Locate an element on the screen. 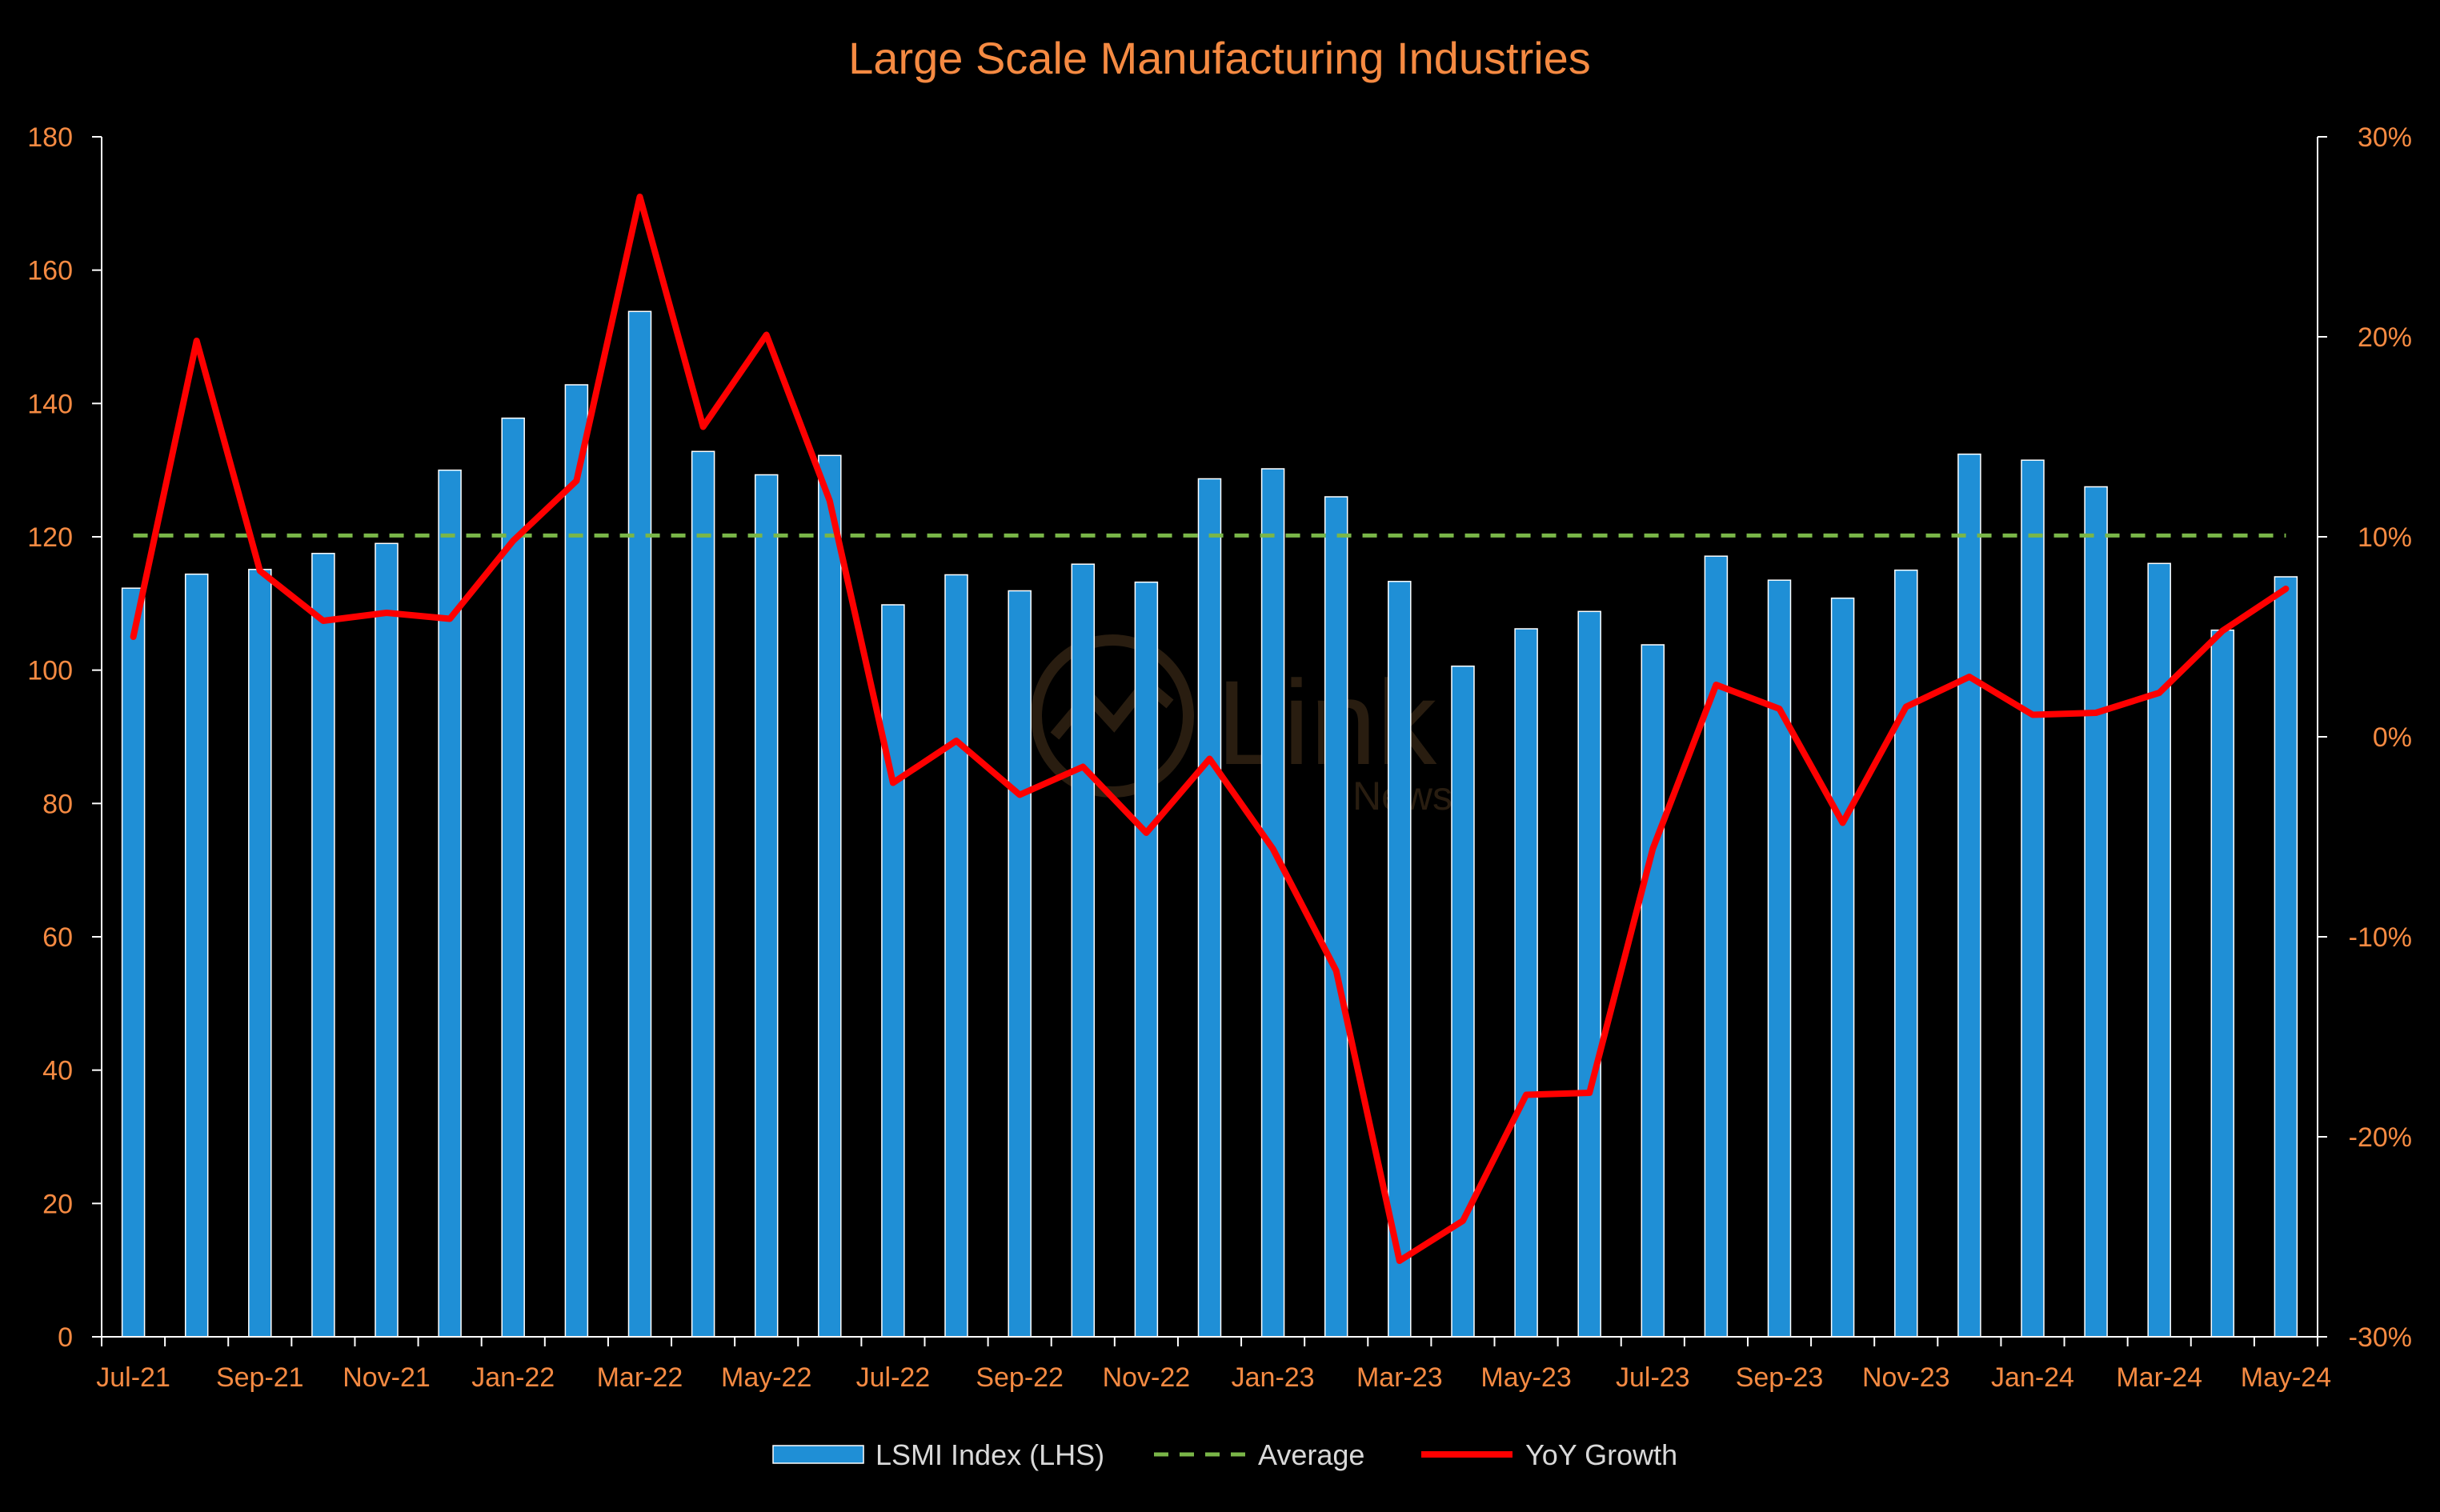 This screenshot has height=1512, width=2440. legend: LSMI Index (LHS) Average YoY Growth is located at coordinates (1224, 1454).